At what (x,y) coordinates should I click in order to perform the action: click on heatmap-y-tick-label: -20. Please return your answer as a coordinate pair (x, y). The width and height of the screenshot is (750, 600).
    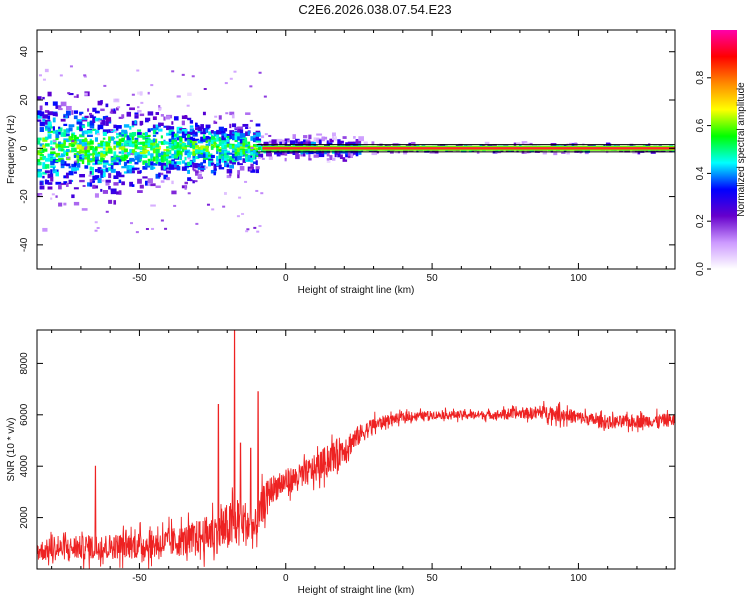
    Looking at the image, I should click on (24, 196).